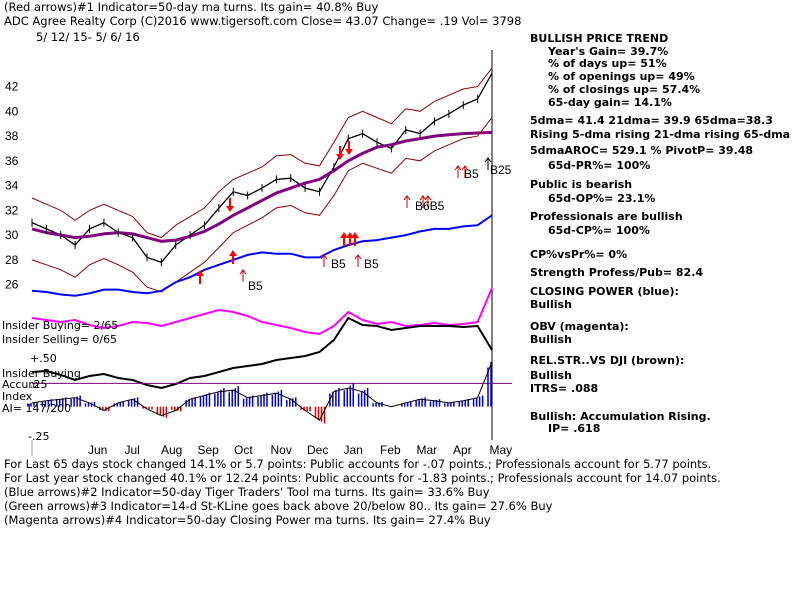 Image resolution: width=800 pixels, height=600 pixels. What do you see at coordinates (579, 326) in the screenshot?
I see `obv-label: OBV (magenta):` at bounding box center [579, 326].